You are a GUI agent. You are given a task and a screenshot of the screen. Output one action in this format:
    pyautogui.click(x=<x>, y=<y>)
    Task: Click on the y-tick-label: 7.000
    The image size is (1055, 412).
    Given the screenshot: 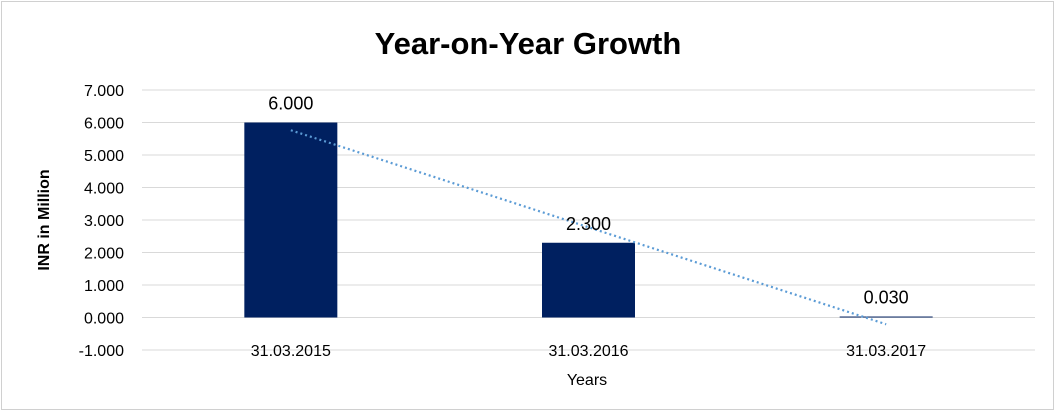 What is the action you would take?
    pyautogui.click(x=104, y=91)
    